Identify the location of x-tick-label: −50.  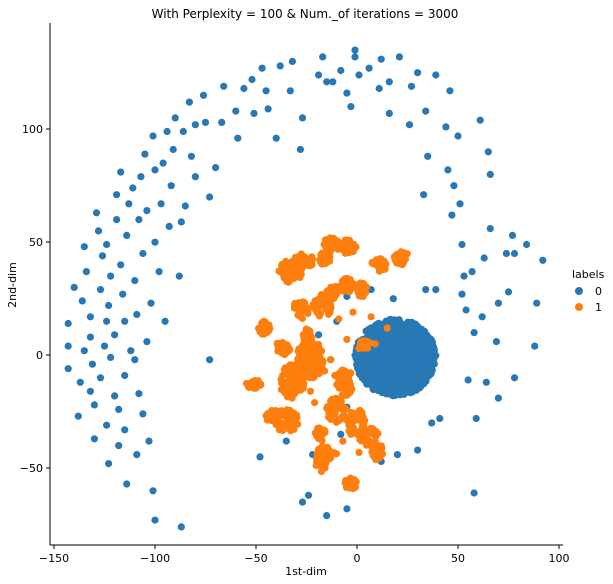
(255, 558).